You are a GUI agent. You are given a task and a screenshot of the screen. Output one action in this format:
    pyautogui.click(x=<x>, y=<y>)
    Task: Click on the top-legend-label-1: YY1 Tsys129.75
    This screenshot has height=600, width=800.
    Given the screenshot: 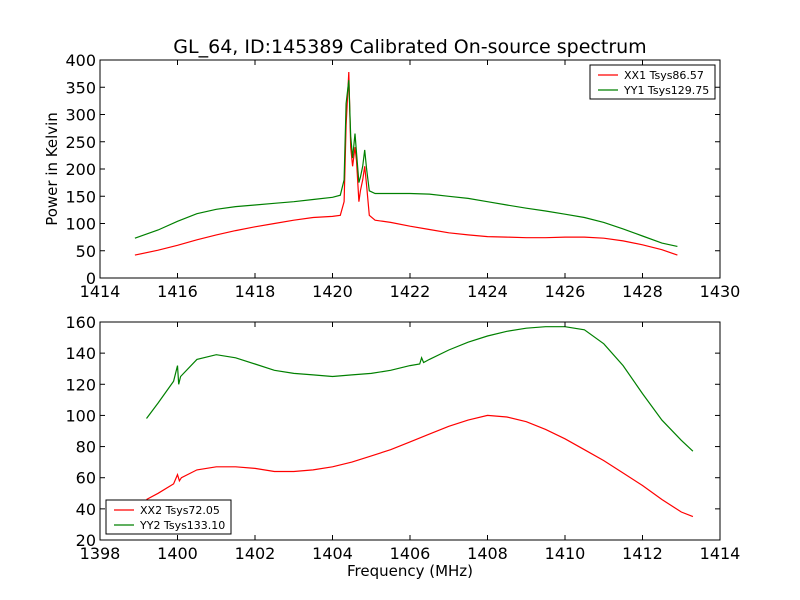 What is the action you would take?
    pyautogui.click(x=666, y=90)
    